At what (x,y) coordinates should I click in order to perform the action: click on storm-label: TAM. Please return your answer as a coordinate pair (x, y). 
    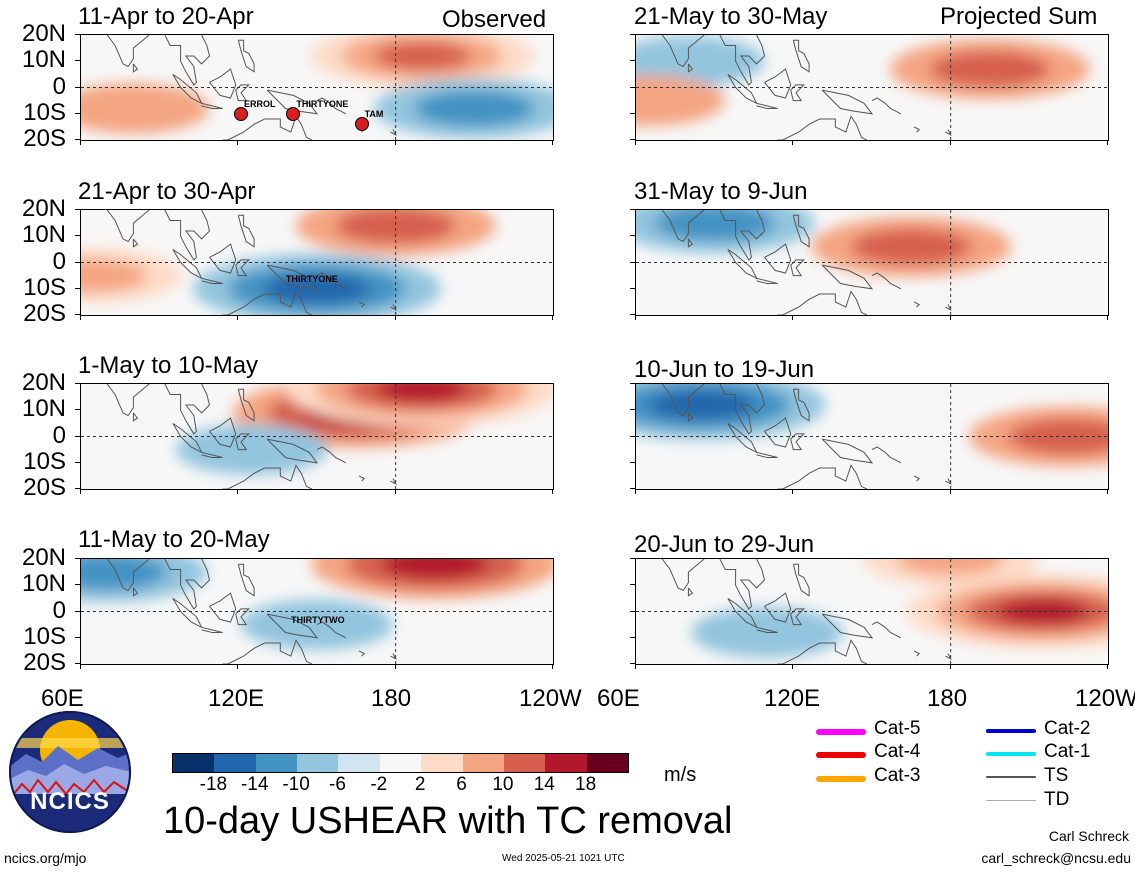
    Looking at the image, I should click on (374, 114).